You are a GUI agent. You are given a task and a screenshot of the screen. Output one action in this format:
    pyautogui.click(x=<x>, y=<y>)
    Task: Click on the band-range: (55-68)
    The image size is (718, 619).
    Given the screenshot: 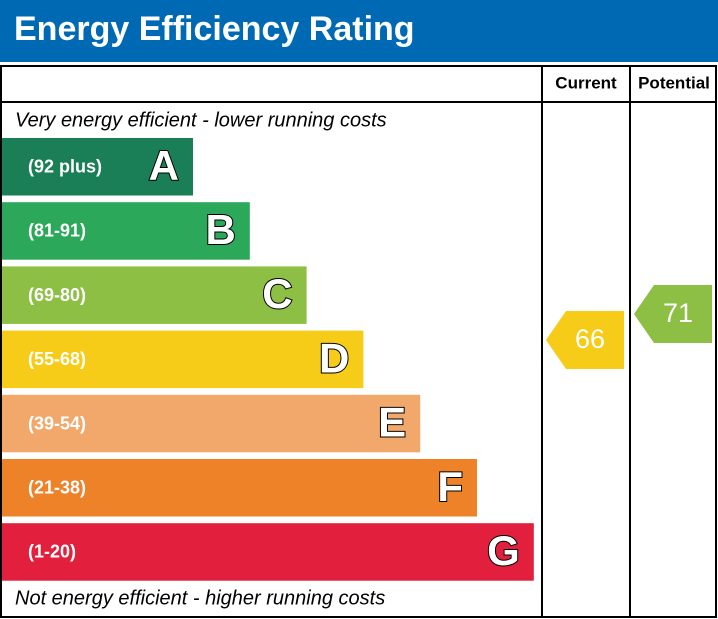 What is the action you would take?
    pyautogui.click(x=57, y=359)
    